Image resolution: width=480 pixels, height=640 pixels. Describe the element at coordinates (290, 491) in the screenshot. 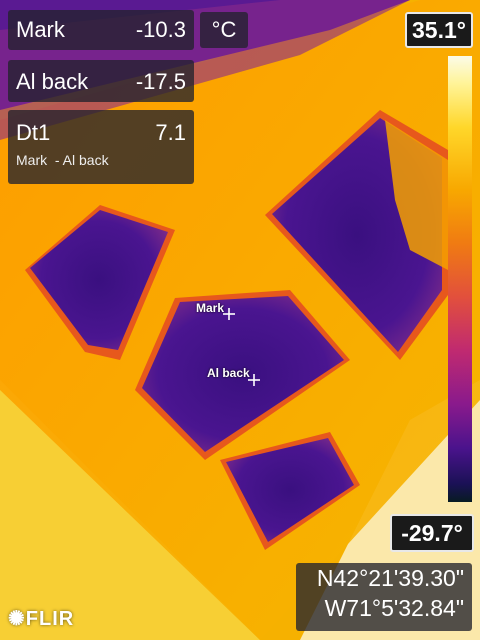

I see `cold-panel-bottom` at that location.